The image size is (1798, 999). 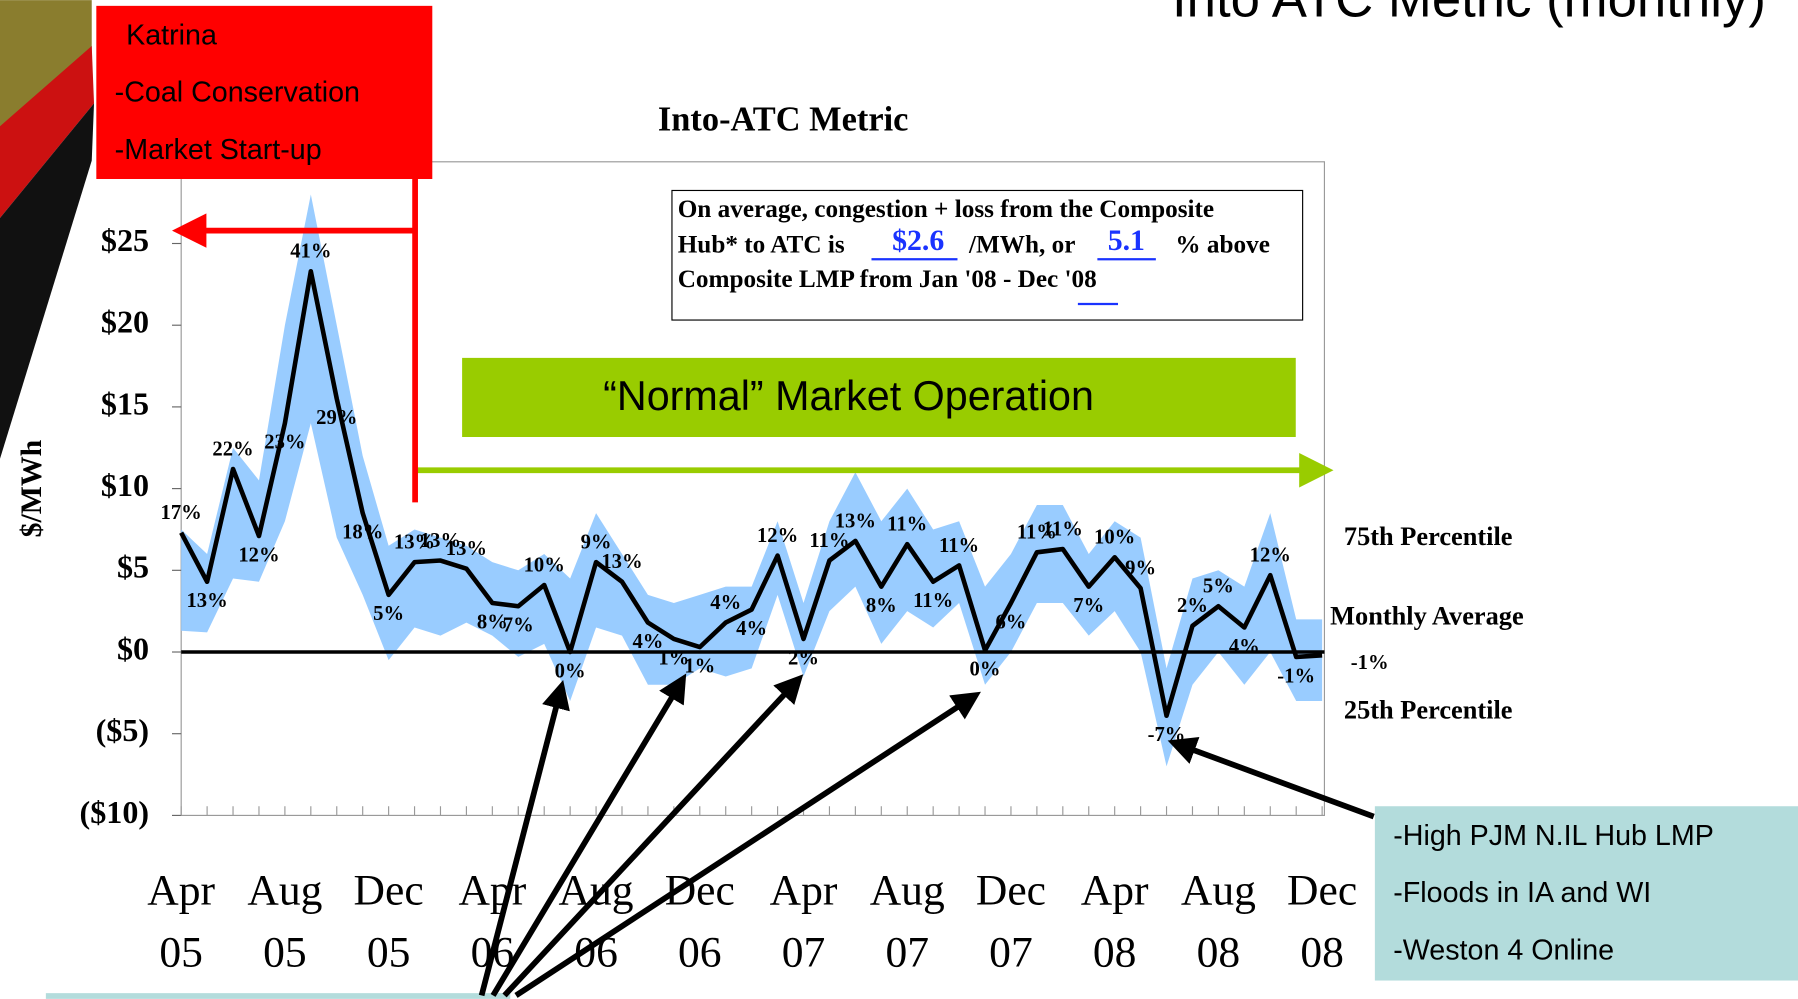 What do you see at coordinates (596, 922) in the screenshot?
I see `x-tick-label: Aug 06` at bounding box center [596, 922].